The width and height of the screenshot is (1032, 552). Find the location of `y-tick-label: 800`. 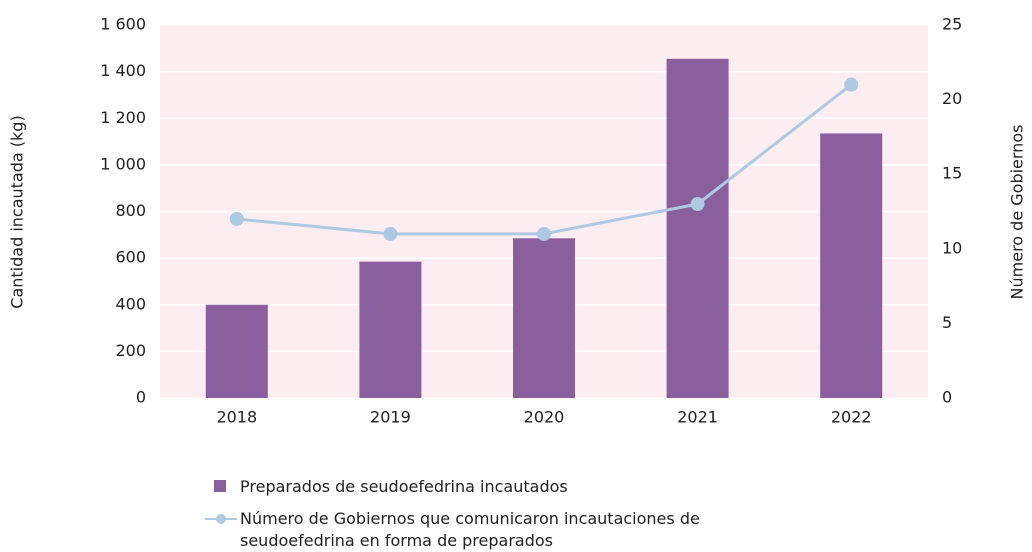

y-tick-label: 800 is located at coordinates (130, 210).